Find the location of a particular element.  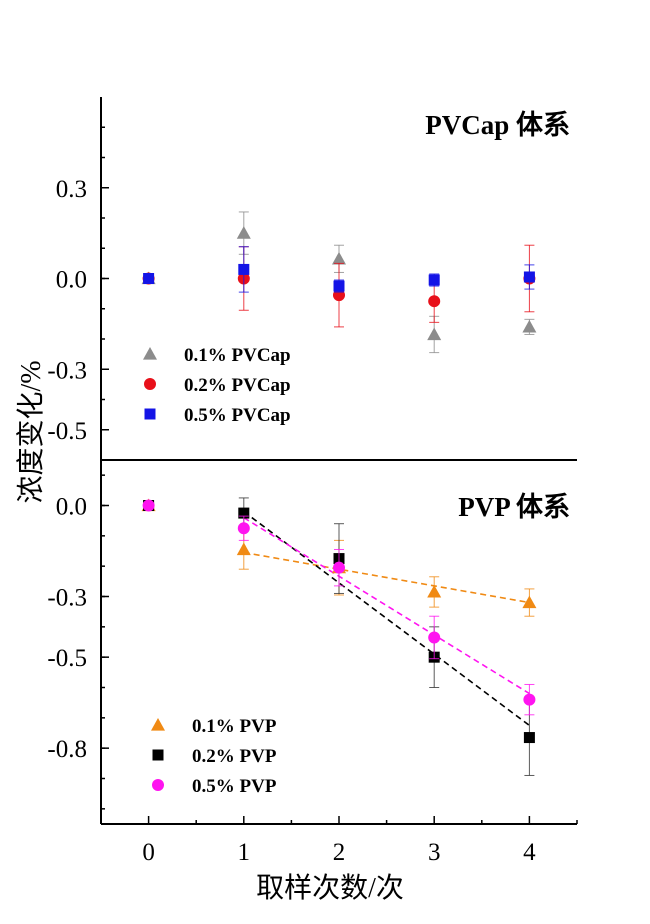

x-tick-label: 4 is located at coordinates (529, 852).